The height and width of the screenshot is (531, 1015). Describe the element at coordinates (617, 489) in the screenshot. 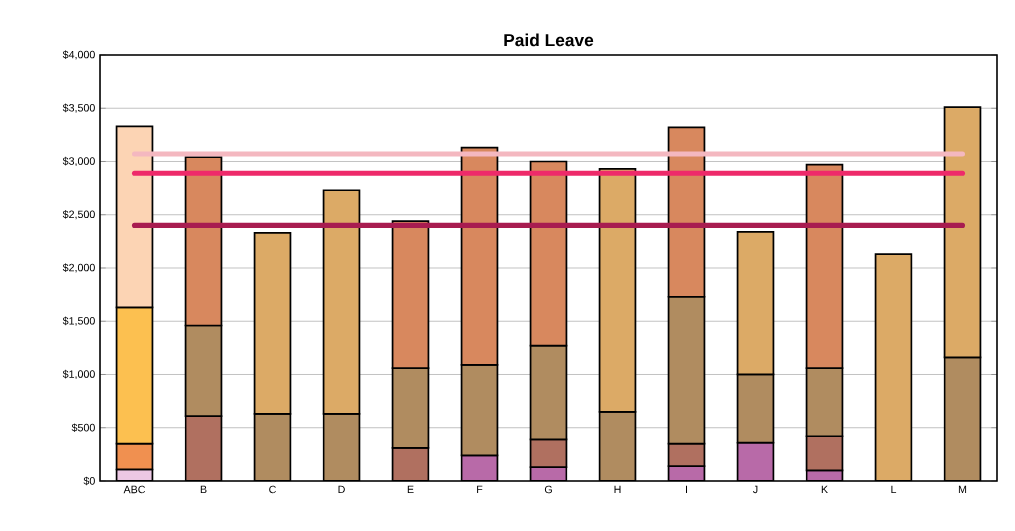

I see `x-tick-label: H` at that location.